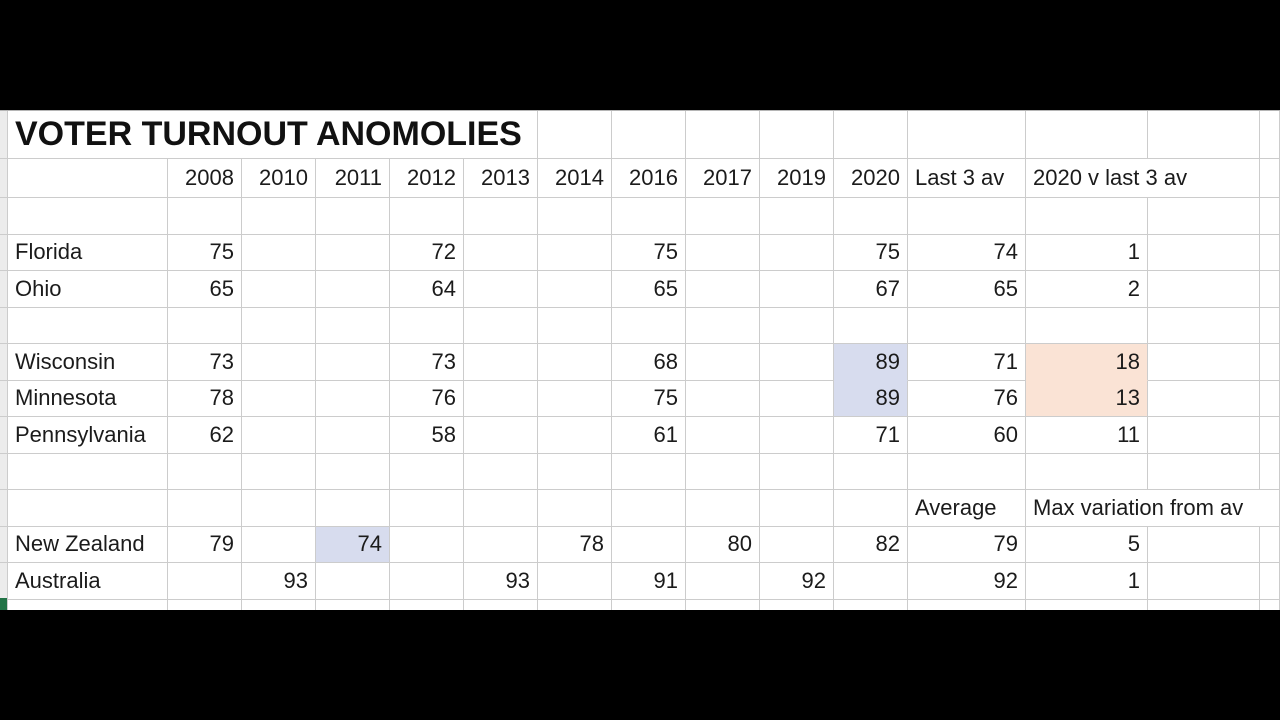  What do you see at coordinates (88, 435) in the screenshot?
I see `row-label-pennsylvania: Pennsylvania` at bounding box center [88, 435].